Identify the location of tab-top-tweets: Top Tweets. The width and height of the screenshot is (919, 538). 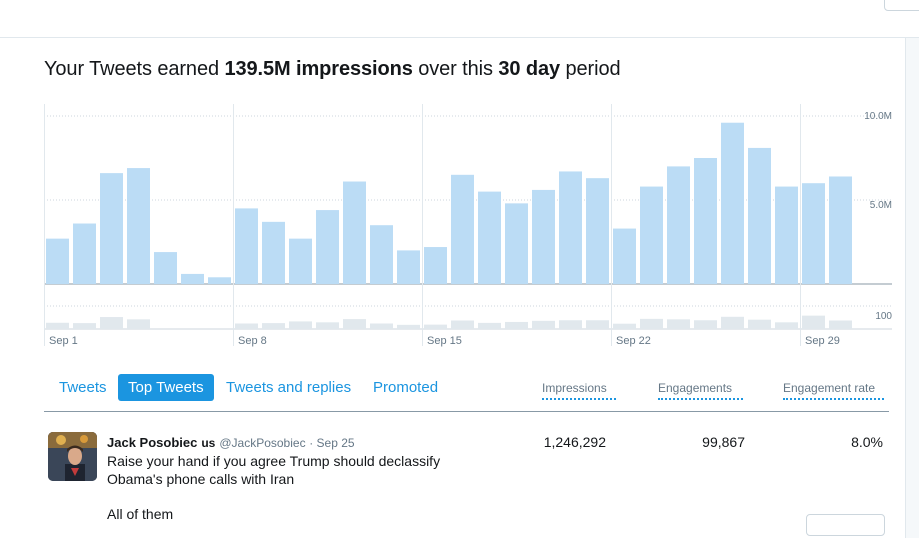
(166, 387).